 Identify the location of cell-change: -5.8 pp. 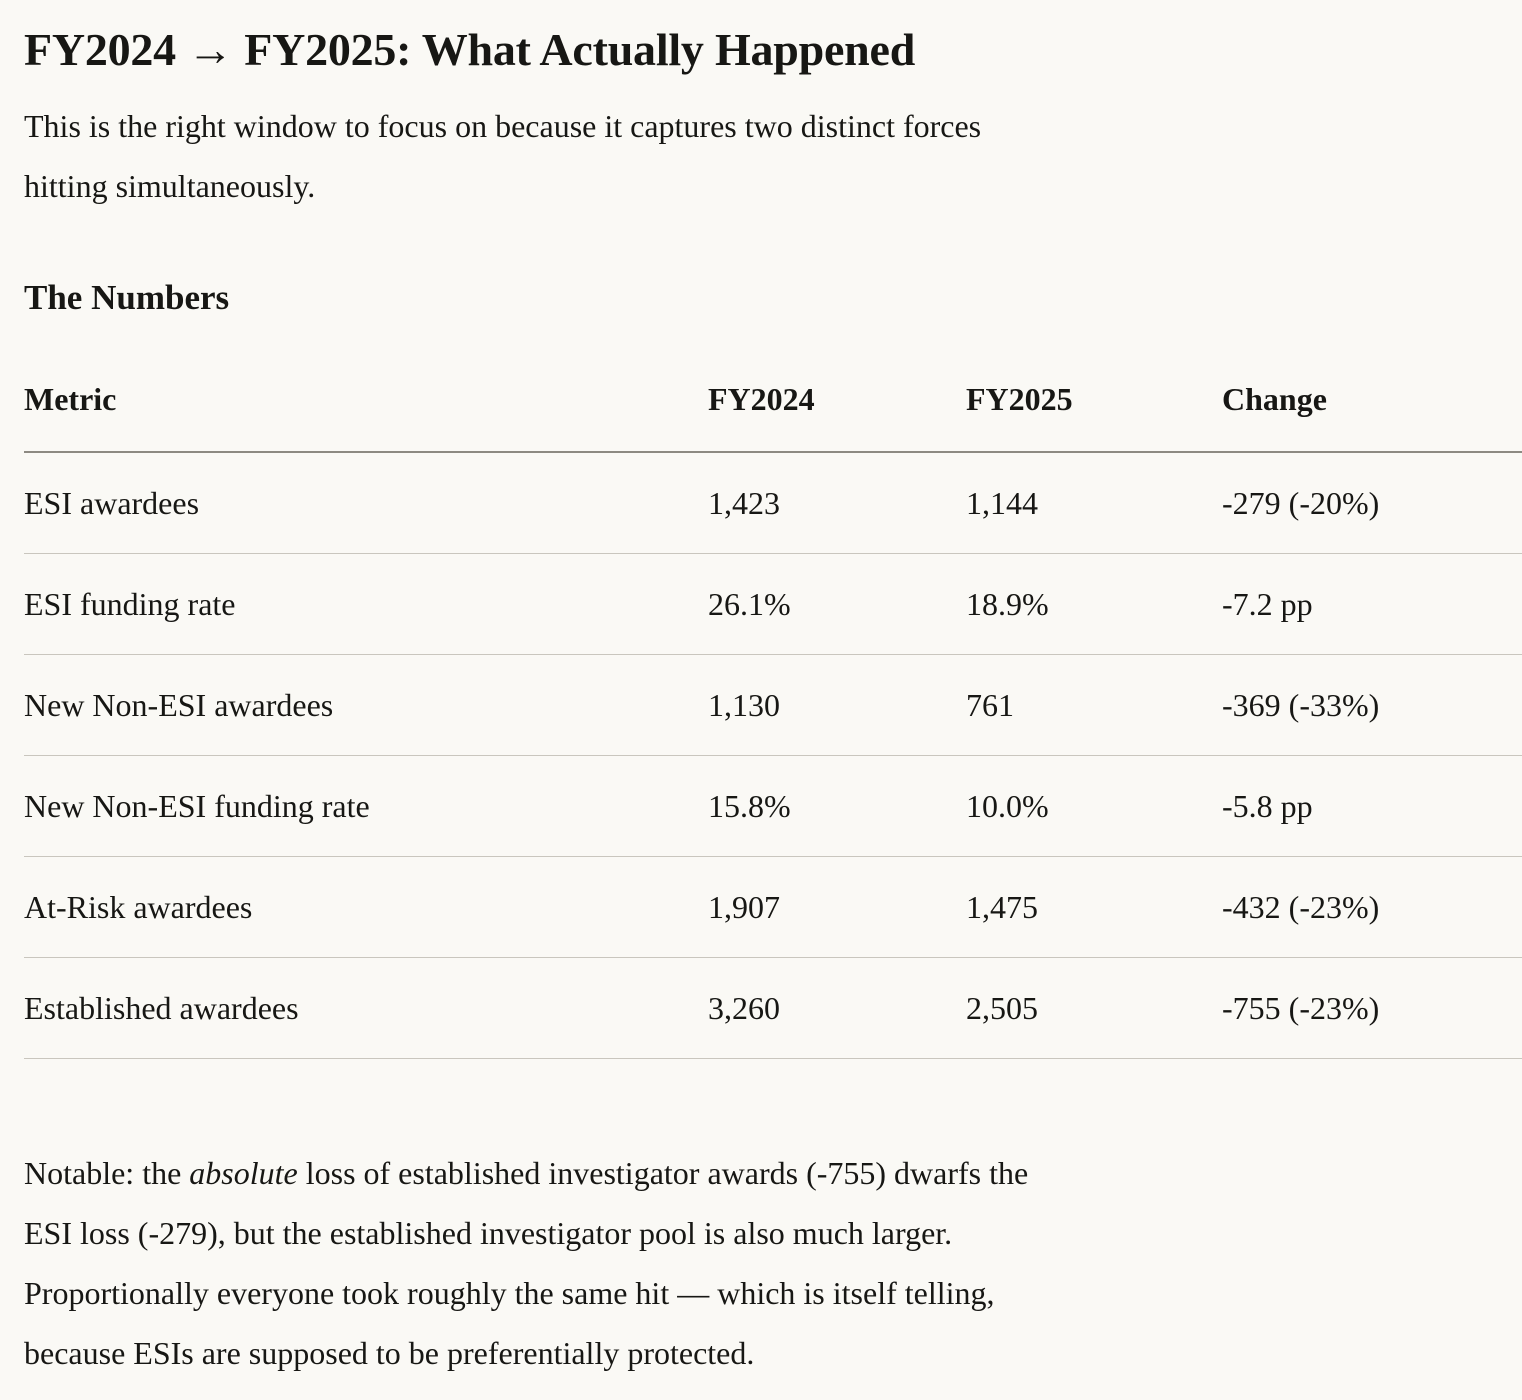
(1372, 806).